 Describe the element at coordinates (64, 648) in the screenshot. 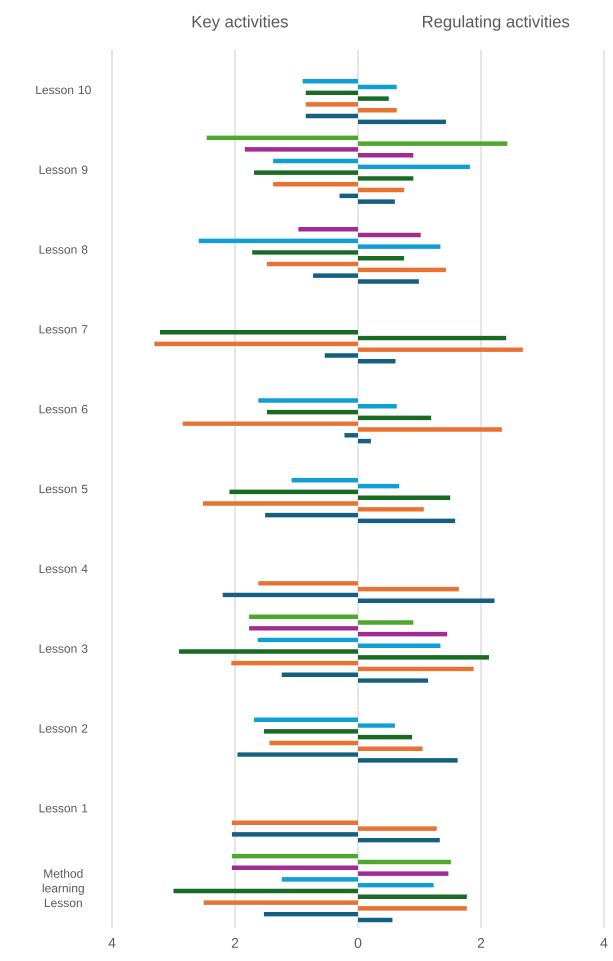

I see `y-tick-label: Lesson 3` at that location.